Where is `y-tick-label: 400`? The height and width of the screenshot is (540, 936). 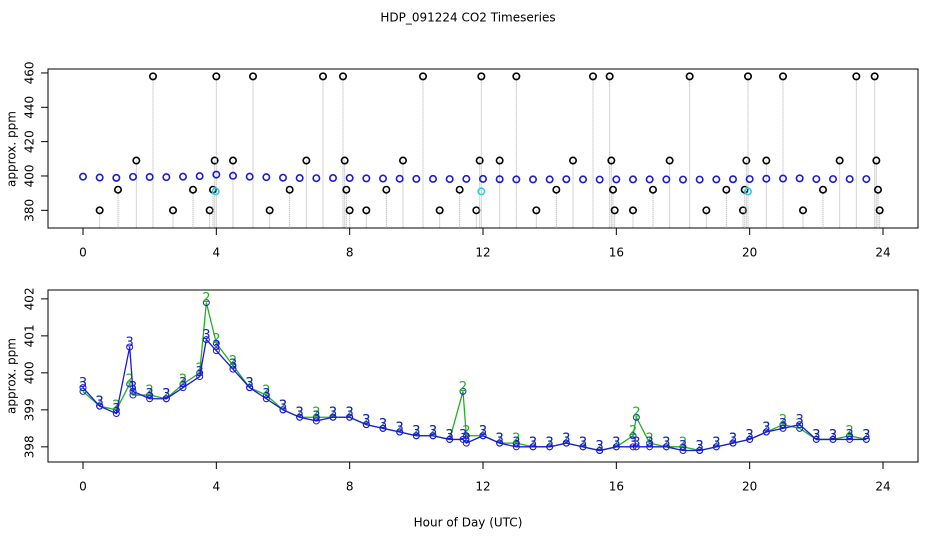
y-tick-label: 400 is located at coordinates (30, 176).